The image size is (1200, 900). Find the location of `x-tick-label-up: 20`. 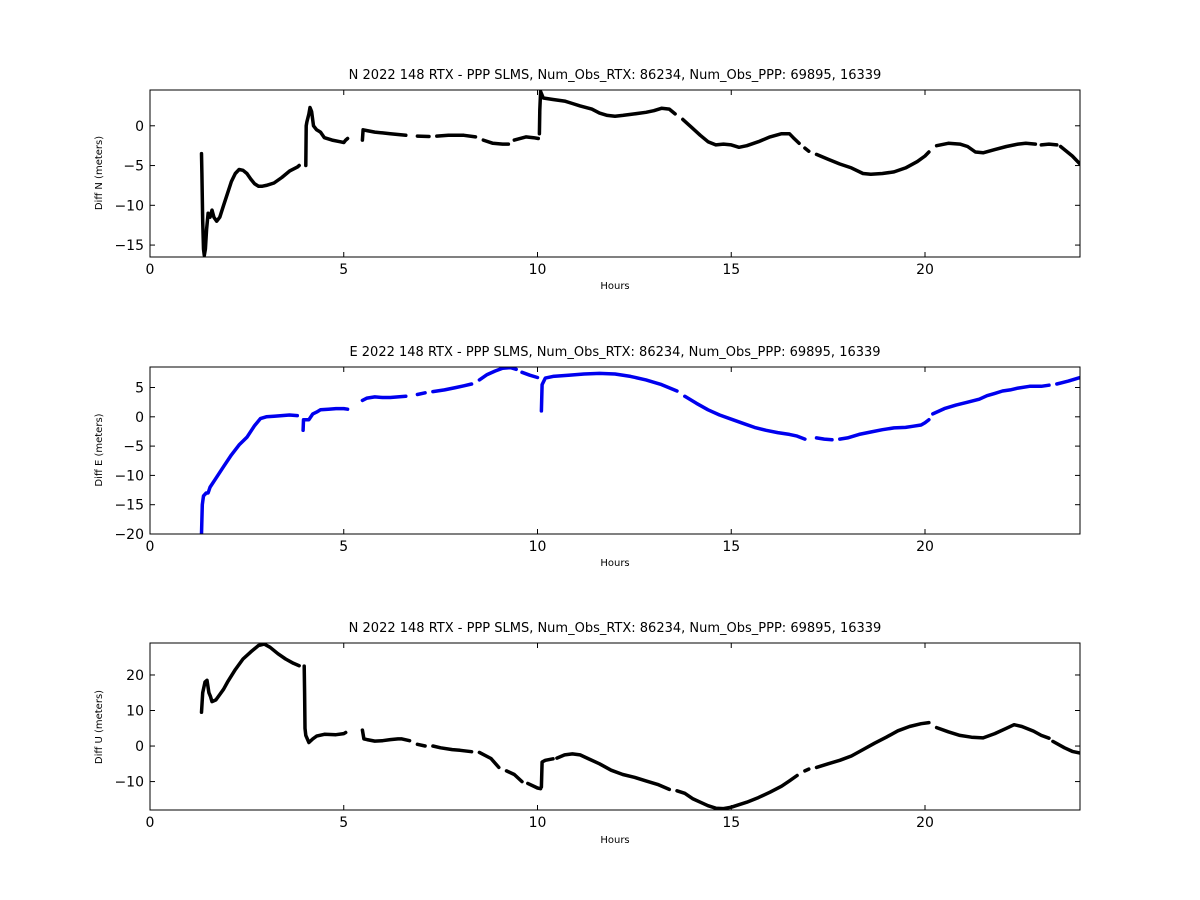

x-tick-label-up: 20 is located at coordinates (925, 823).